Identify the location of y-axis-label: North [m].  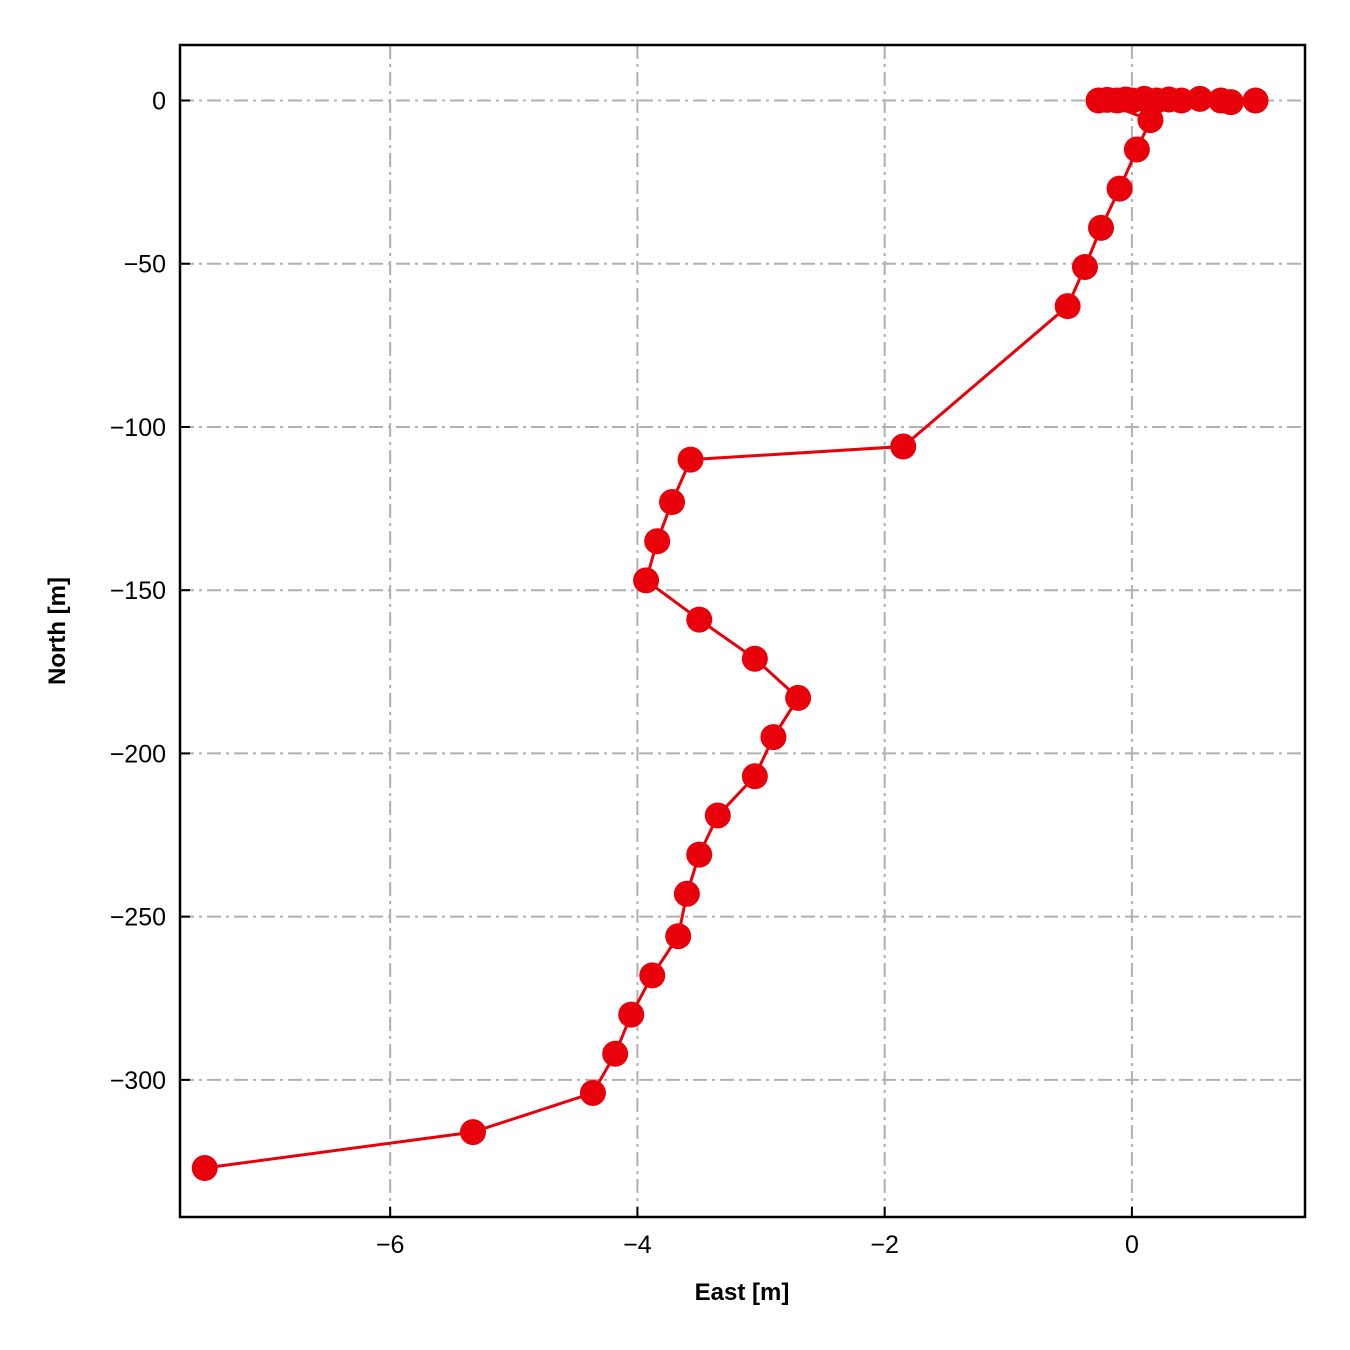
(57, 631).